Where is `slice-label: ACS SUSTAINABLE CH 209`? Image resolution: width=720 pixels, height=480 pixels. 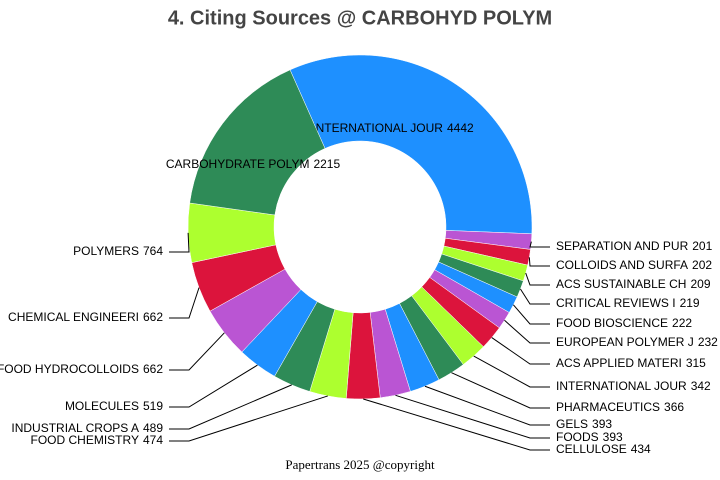 slice-label: ACS SUSTAINABLE CH 209 is located at coordinates (633, 284).